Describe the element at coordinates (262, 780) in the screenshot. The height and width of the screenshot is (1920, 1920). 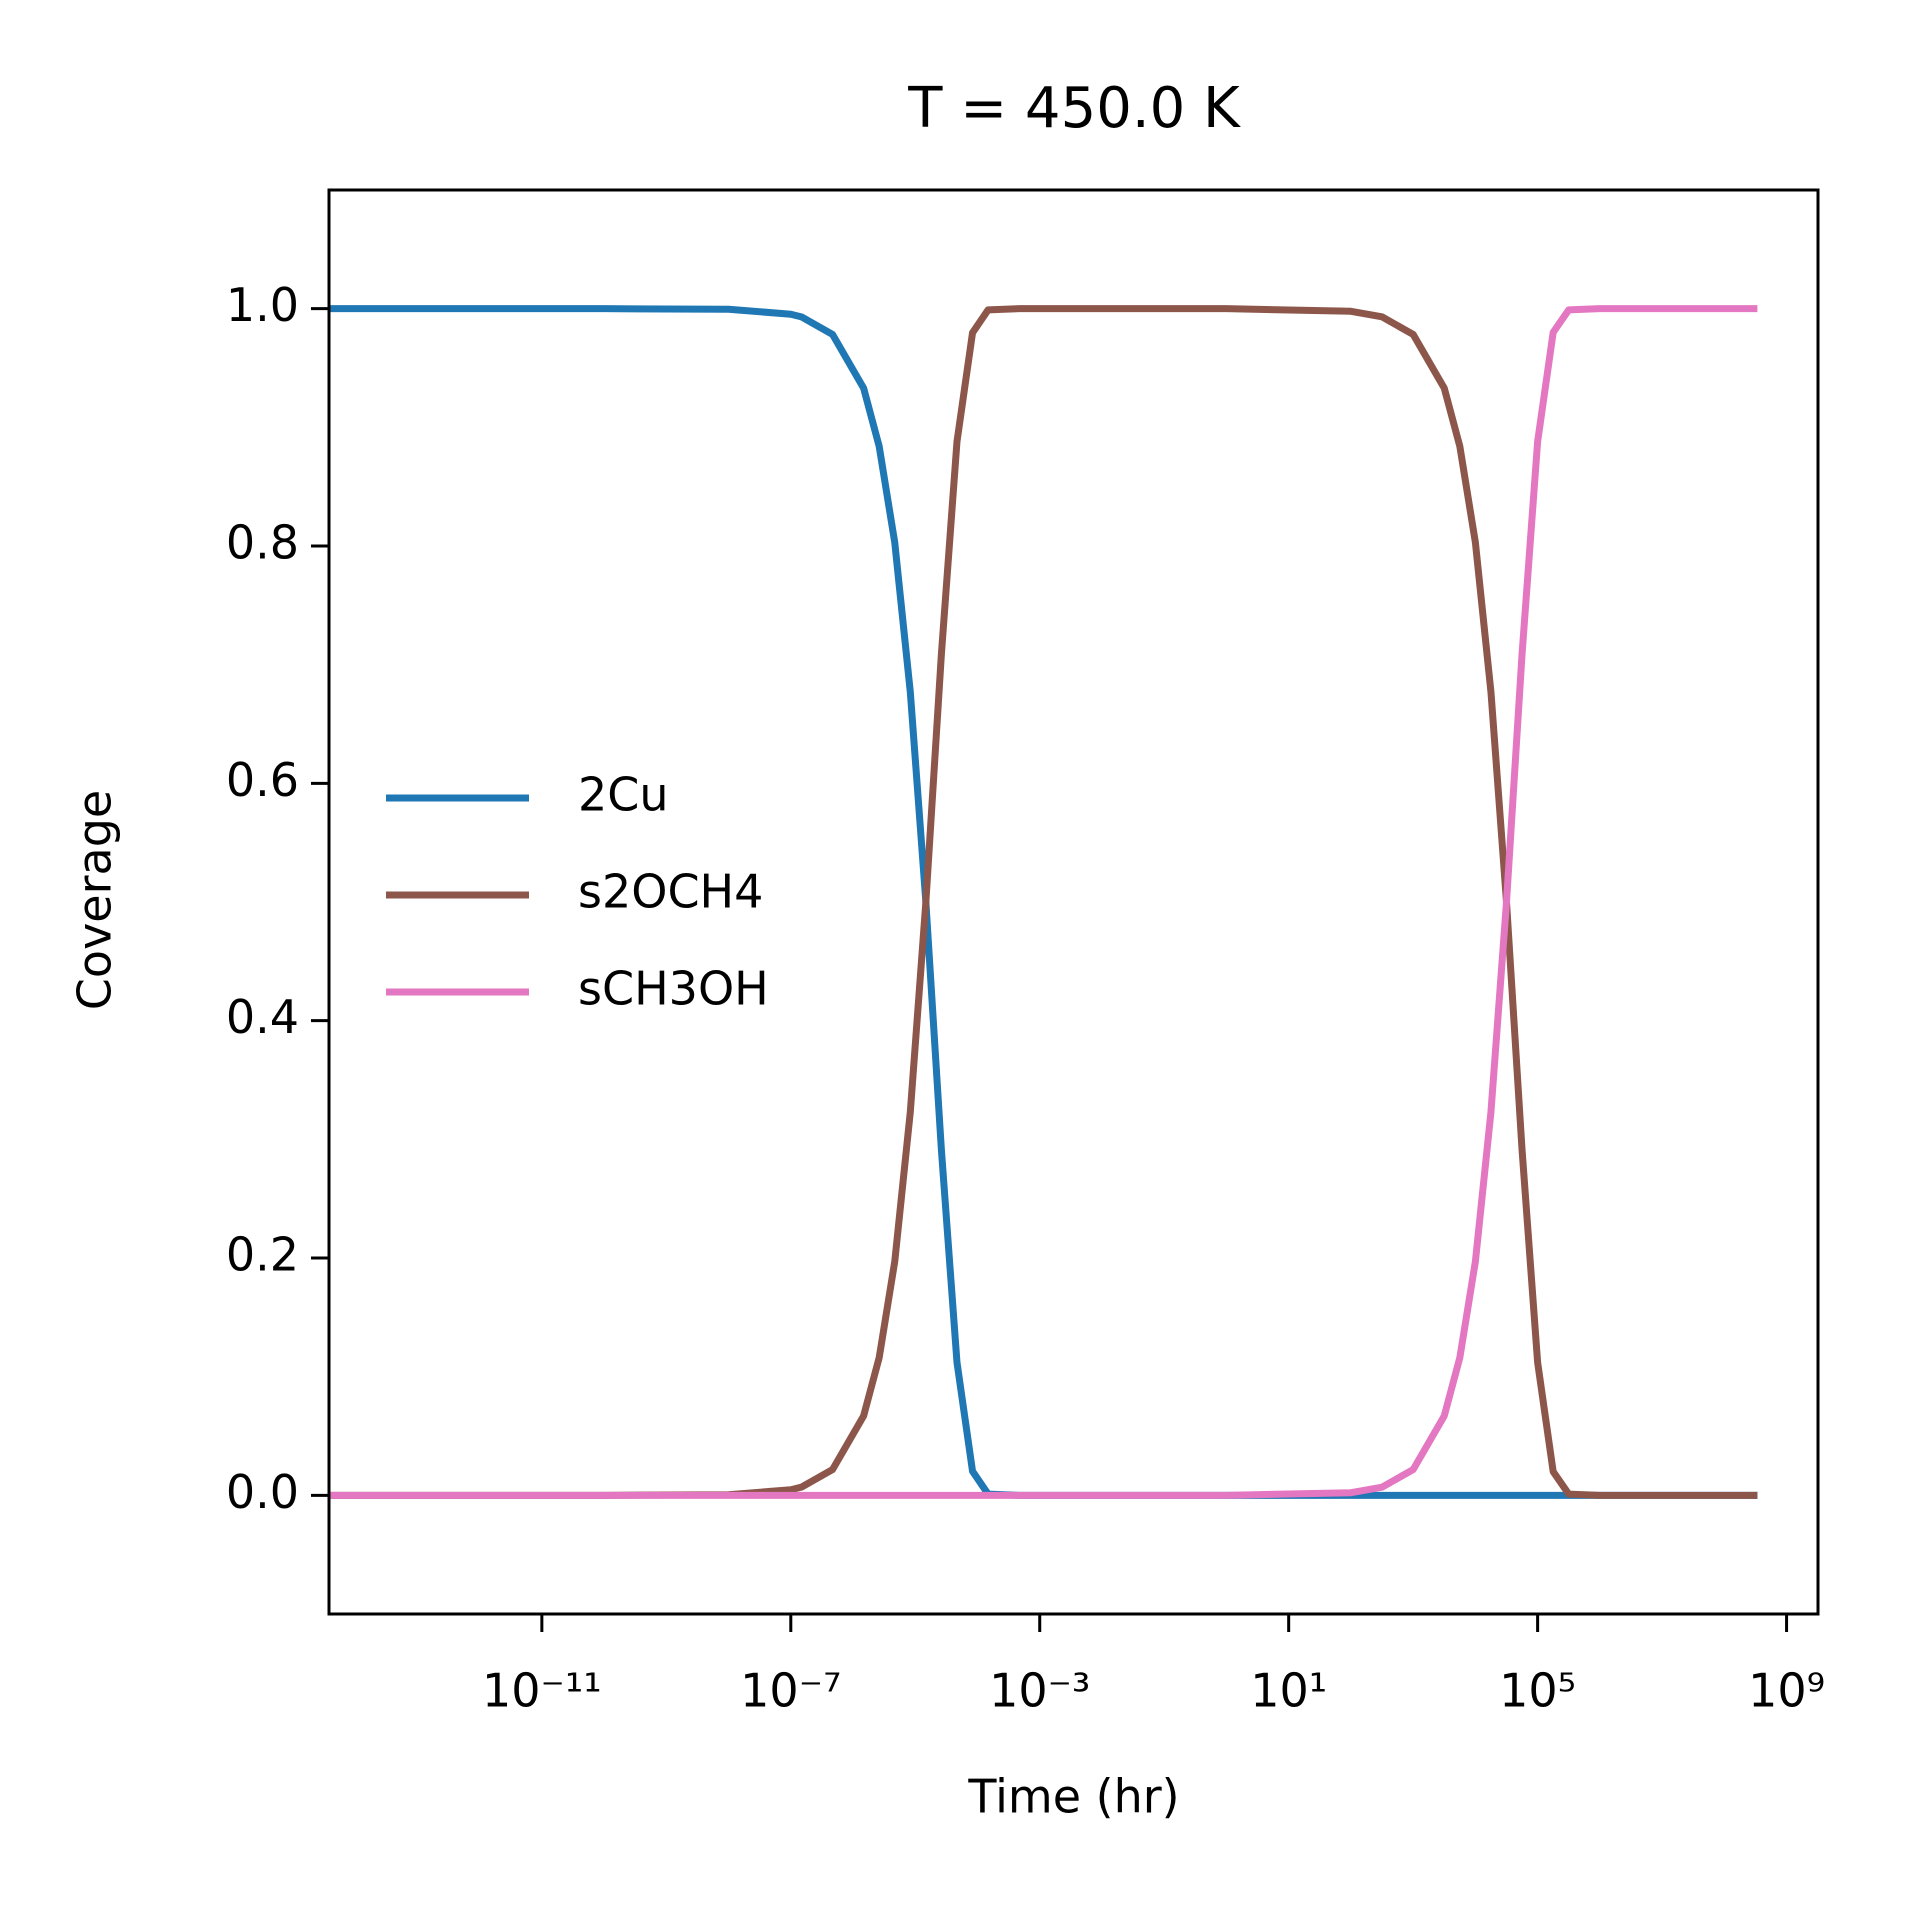
I see `y-tick-label: 0.6` at that location.